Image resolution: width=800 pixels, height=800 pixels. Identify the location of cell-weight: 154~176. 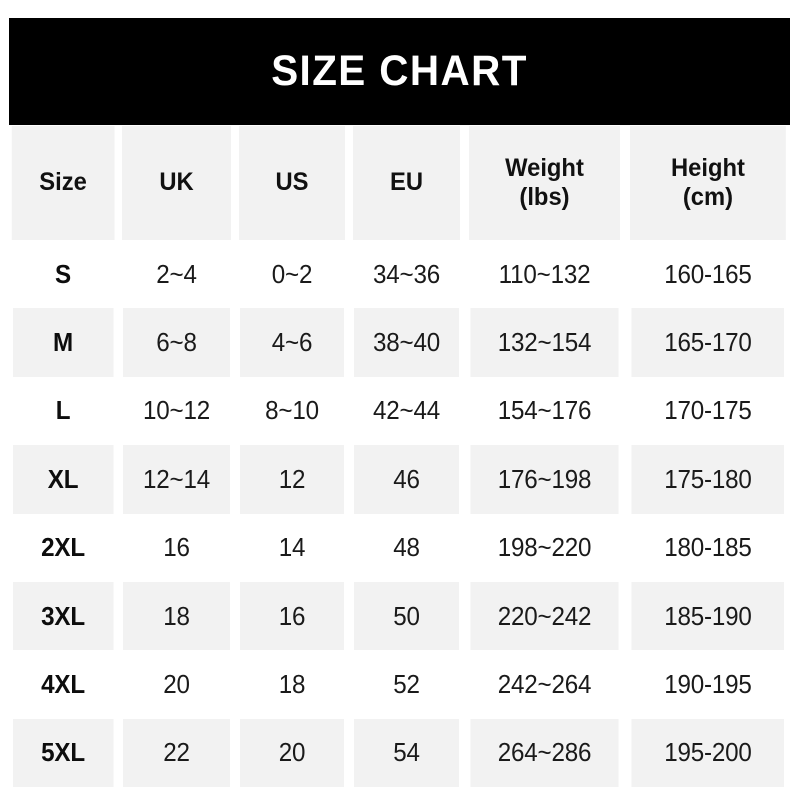
(544, 411).